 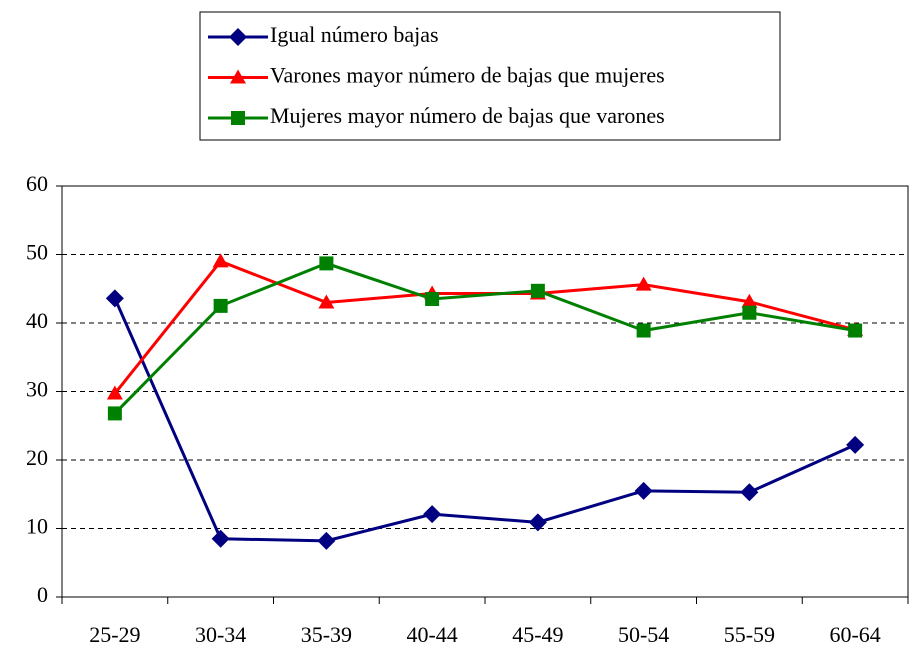 What do you see at coordinates (537, 634) in the screenshot?
I see `x-tick-label: 45-49` at bounding box center [537, 634].